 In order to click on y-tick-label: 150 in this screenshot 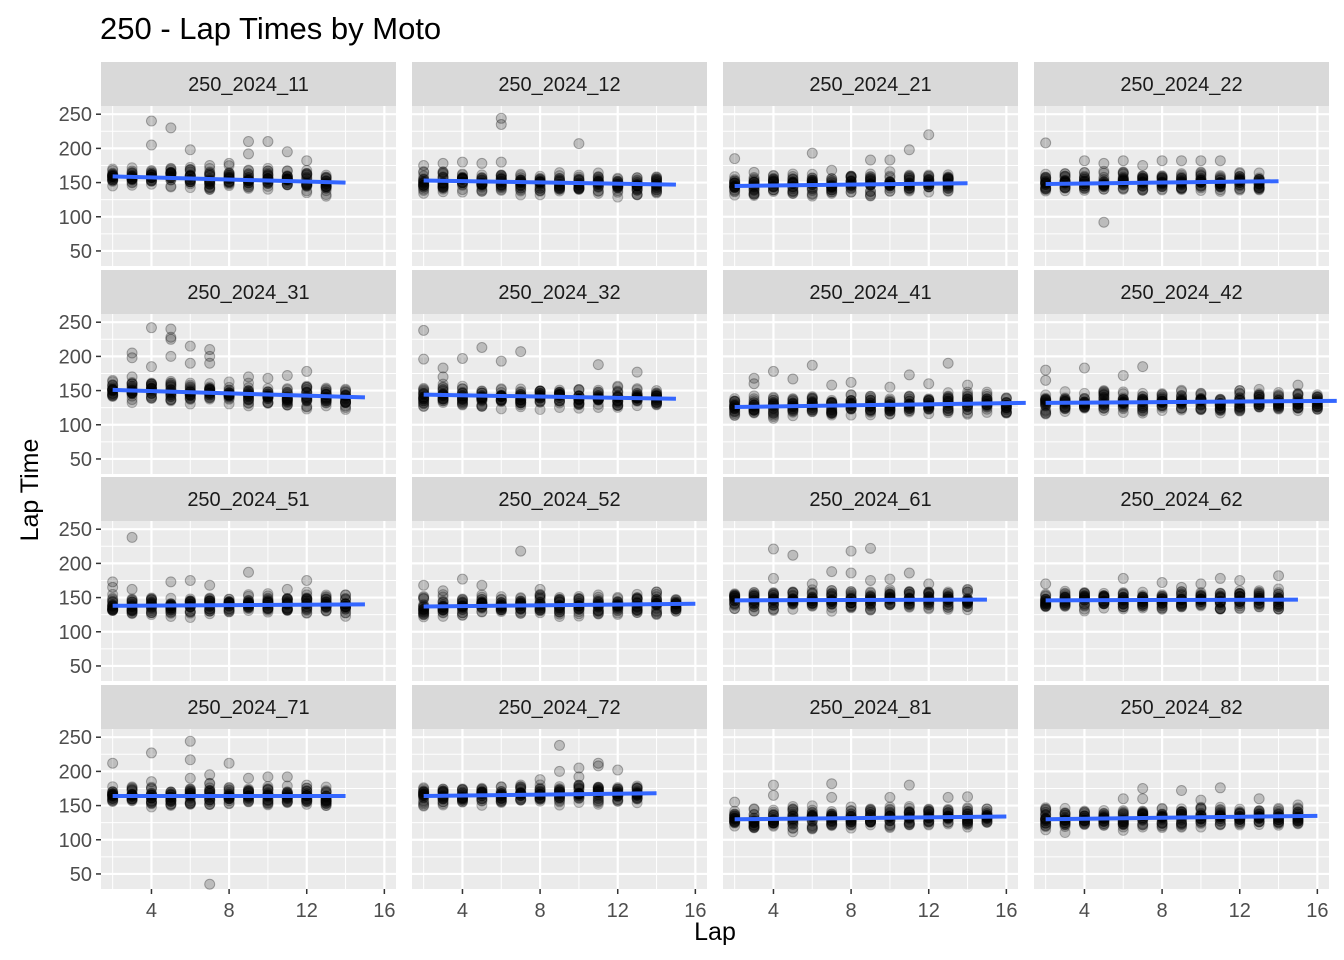, I will do `click(75, 599)`.